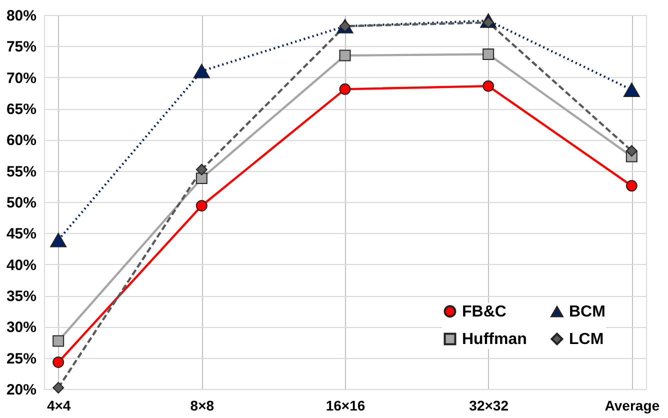 Image resolution: width=668 pixels, height=418 pixels. What do you see at coordinates (21, 296) in the screenshot?
I see `y-tick-label: 35%` at bounding box center [21, 296].